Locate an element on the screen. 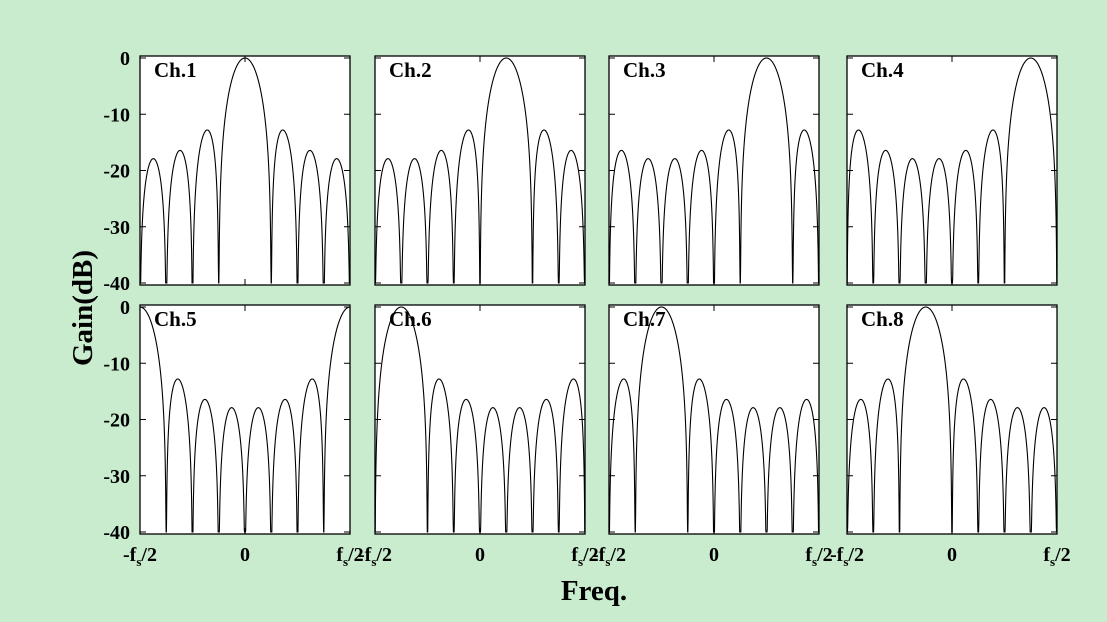 This screenshot has width=1107, height=622. channel-label: Ch.4 is located at coordinates (882, 70).